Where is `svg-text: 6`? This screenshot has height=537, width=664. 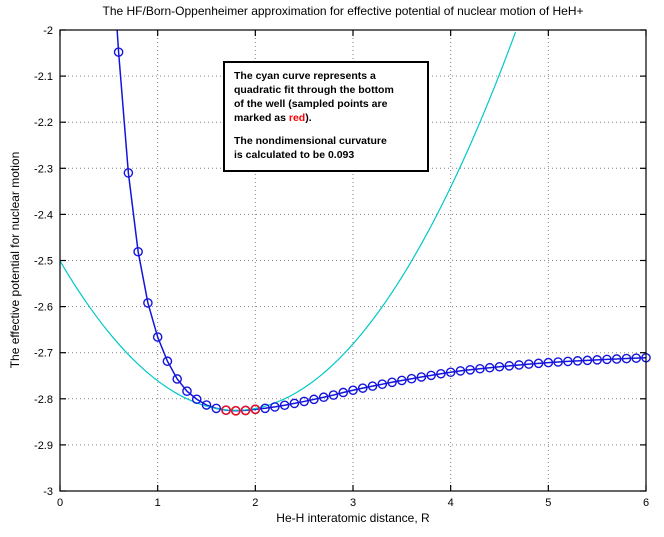 svg-text: 6 is located at coordinates (646, 503).